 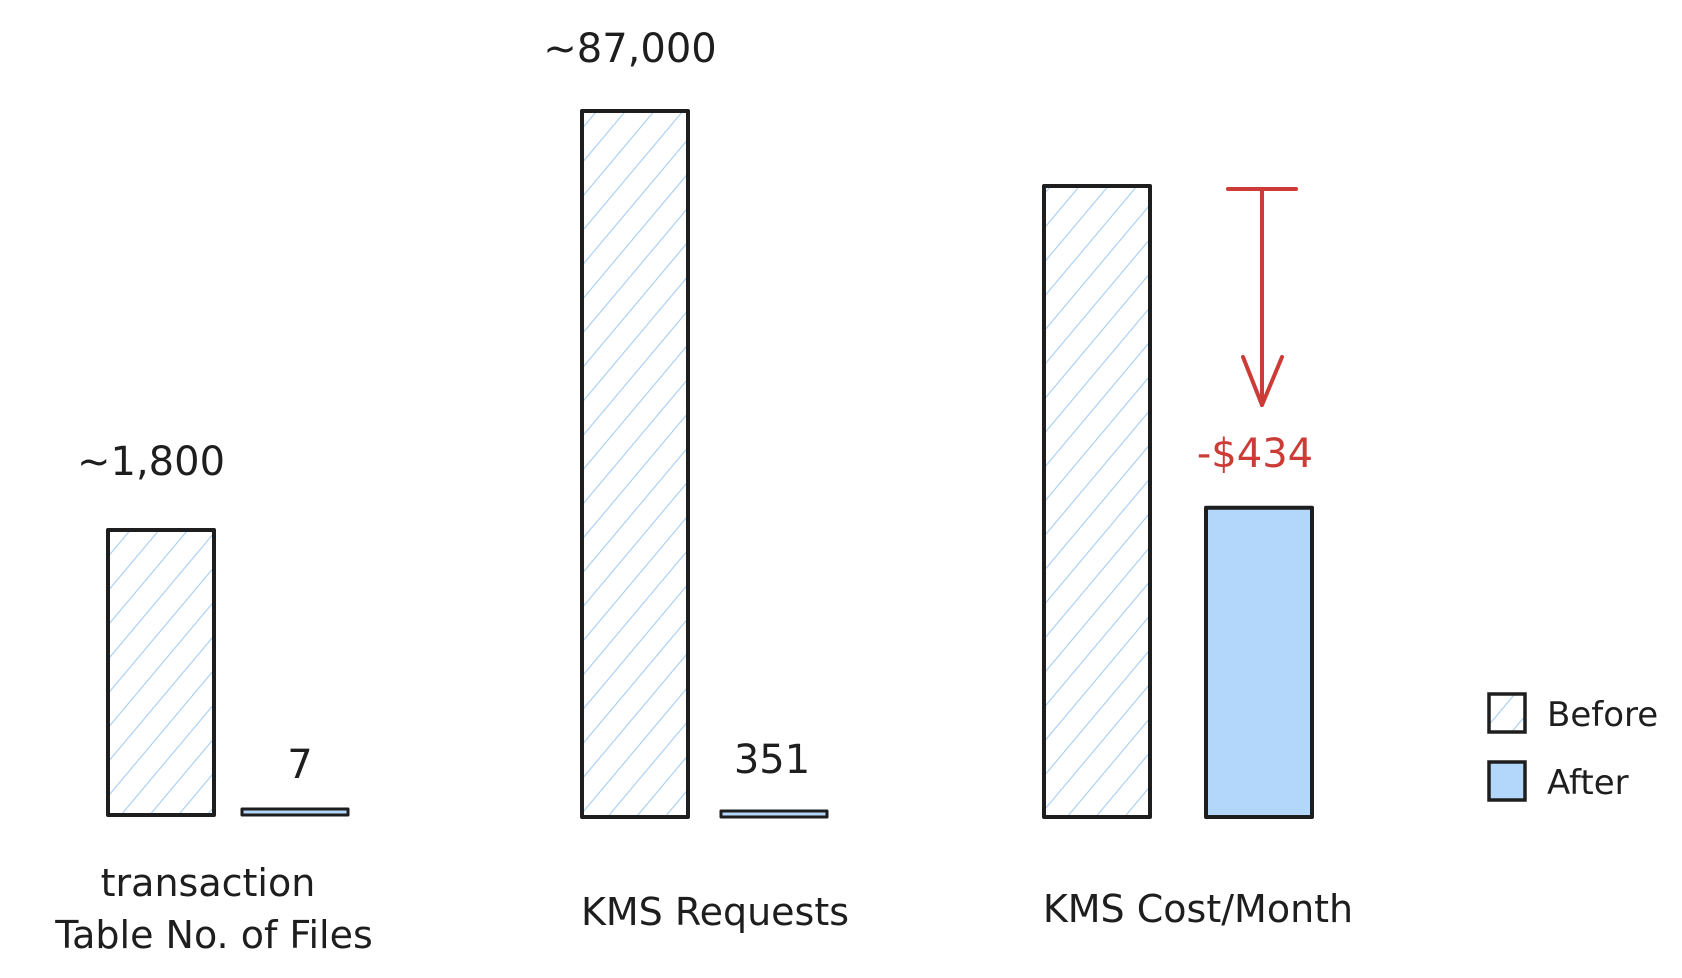 I want to click on category-label-requests: KMS Requests, so click(x=715, y=912).